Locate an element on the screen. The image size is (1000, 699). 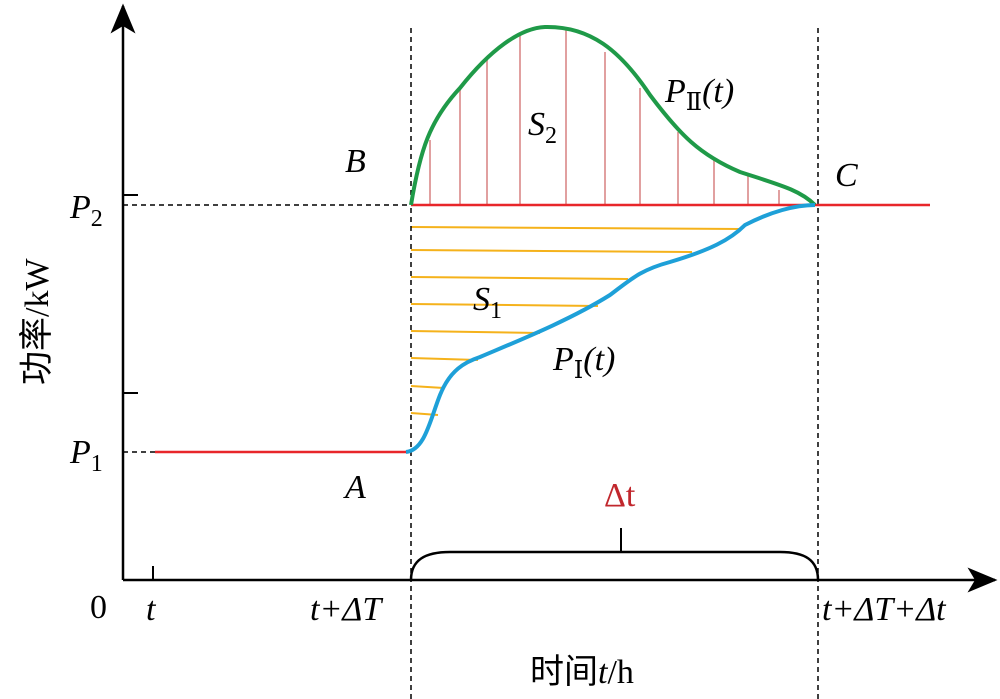
area-s1-label: S1 is located at coordinates (487, 302).